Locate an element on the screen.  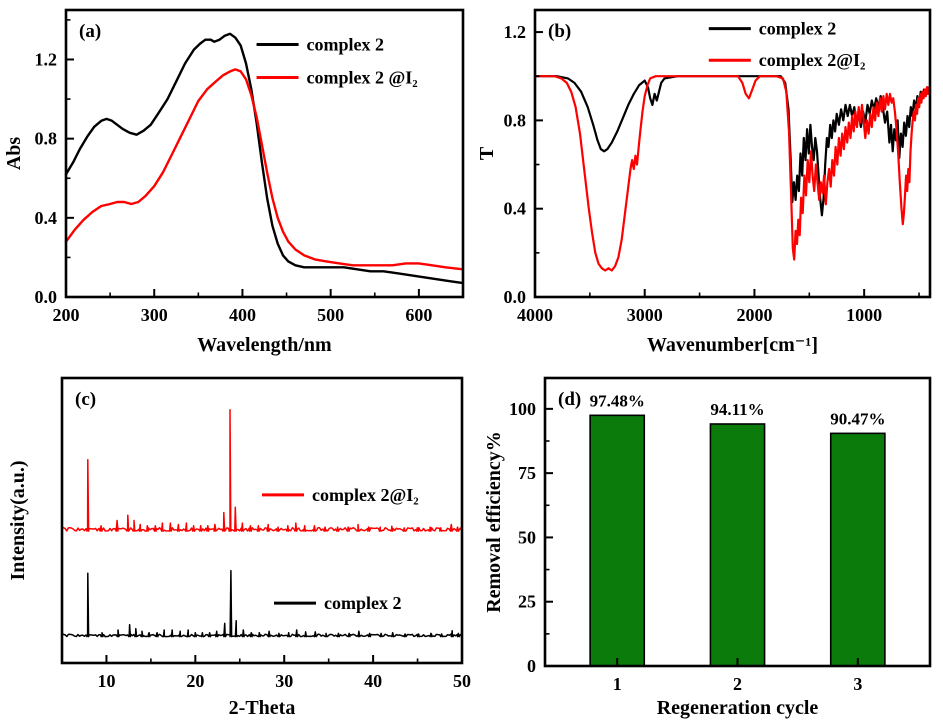
x-tick-label: 300 is located at coordinates (154, 315).